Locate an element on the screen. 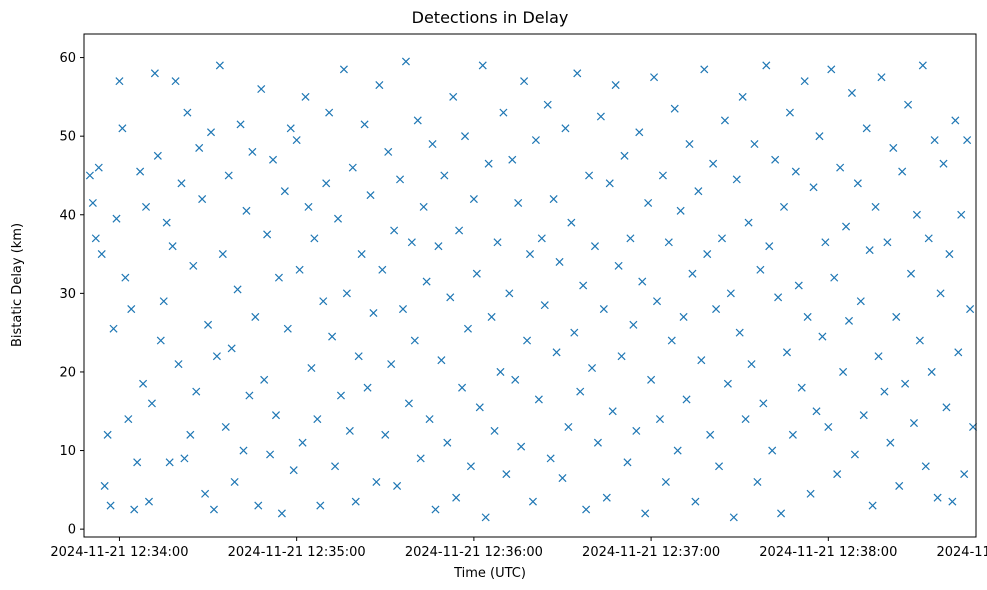 The height and width of the screenshot is (590, 987). y-tick-label: 40 is located at coordinates (67, 215).